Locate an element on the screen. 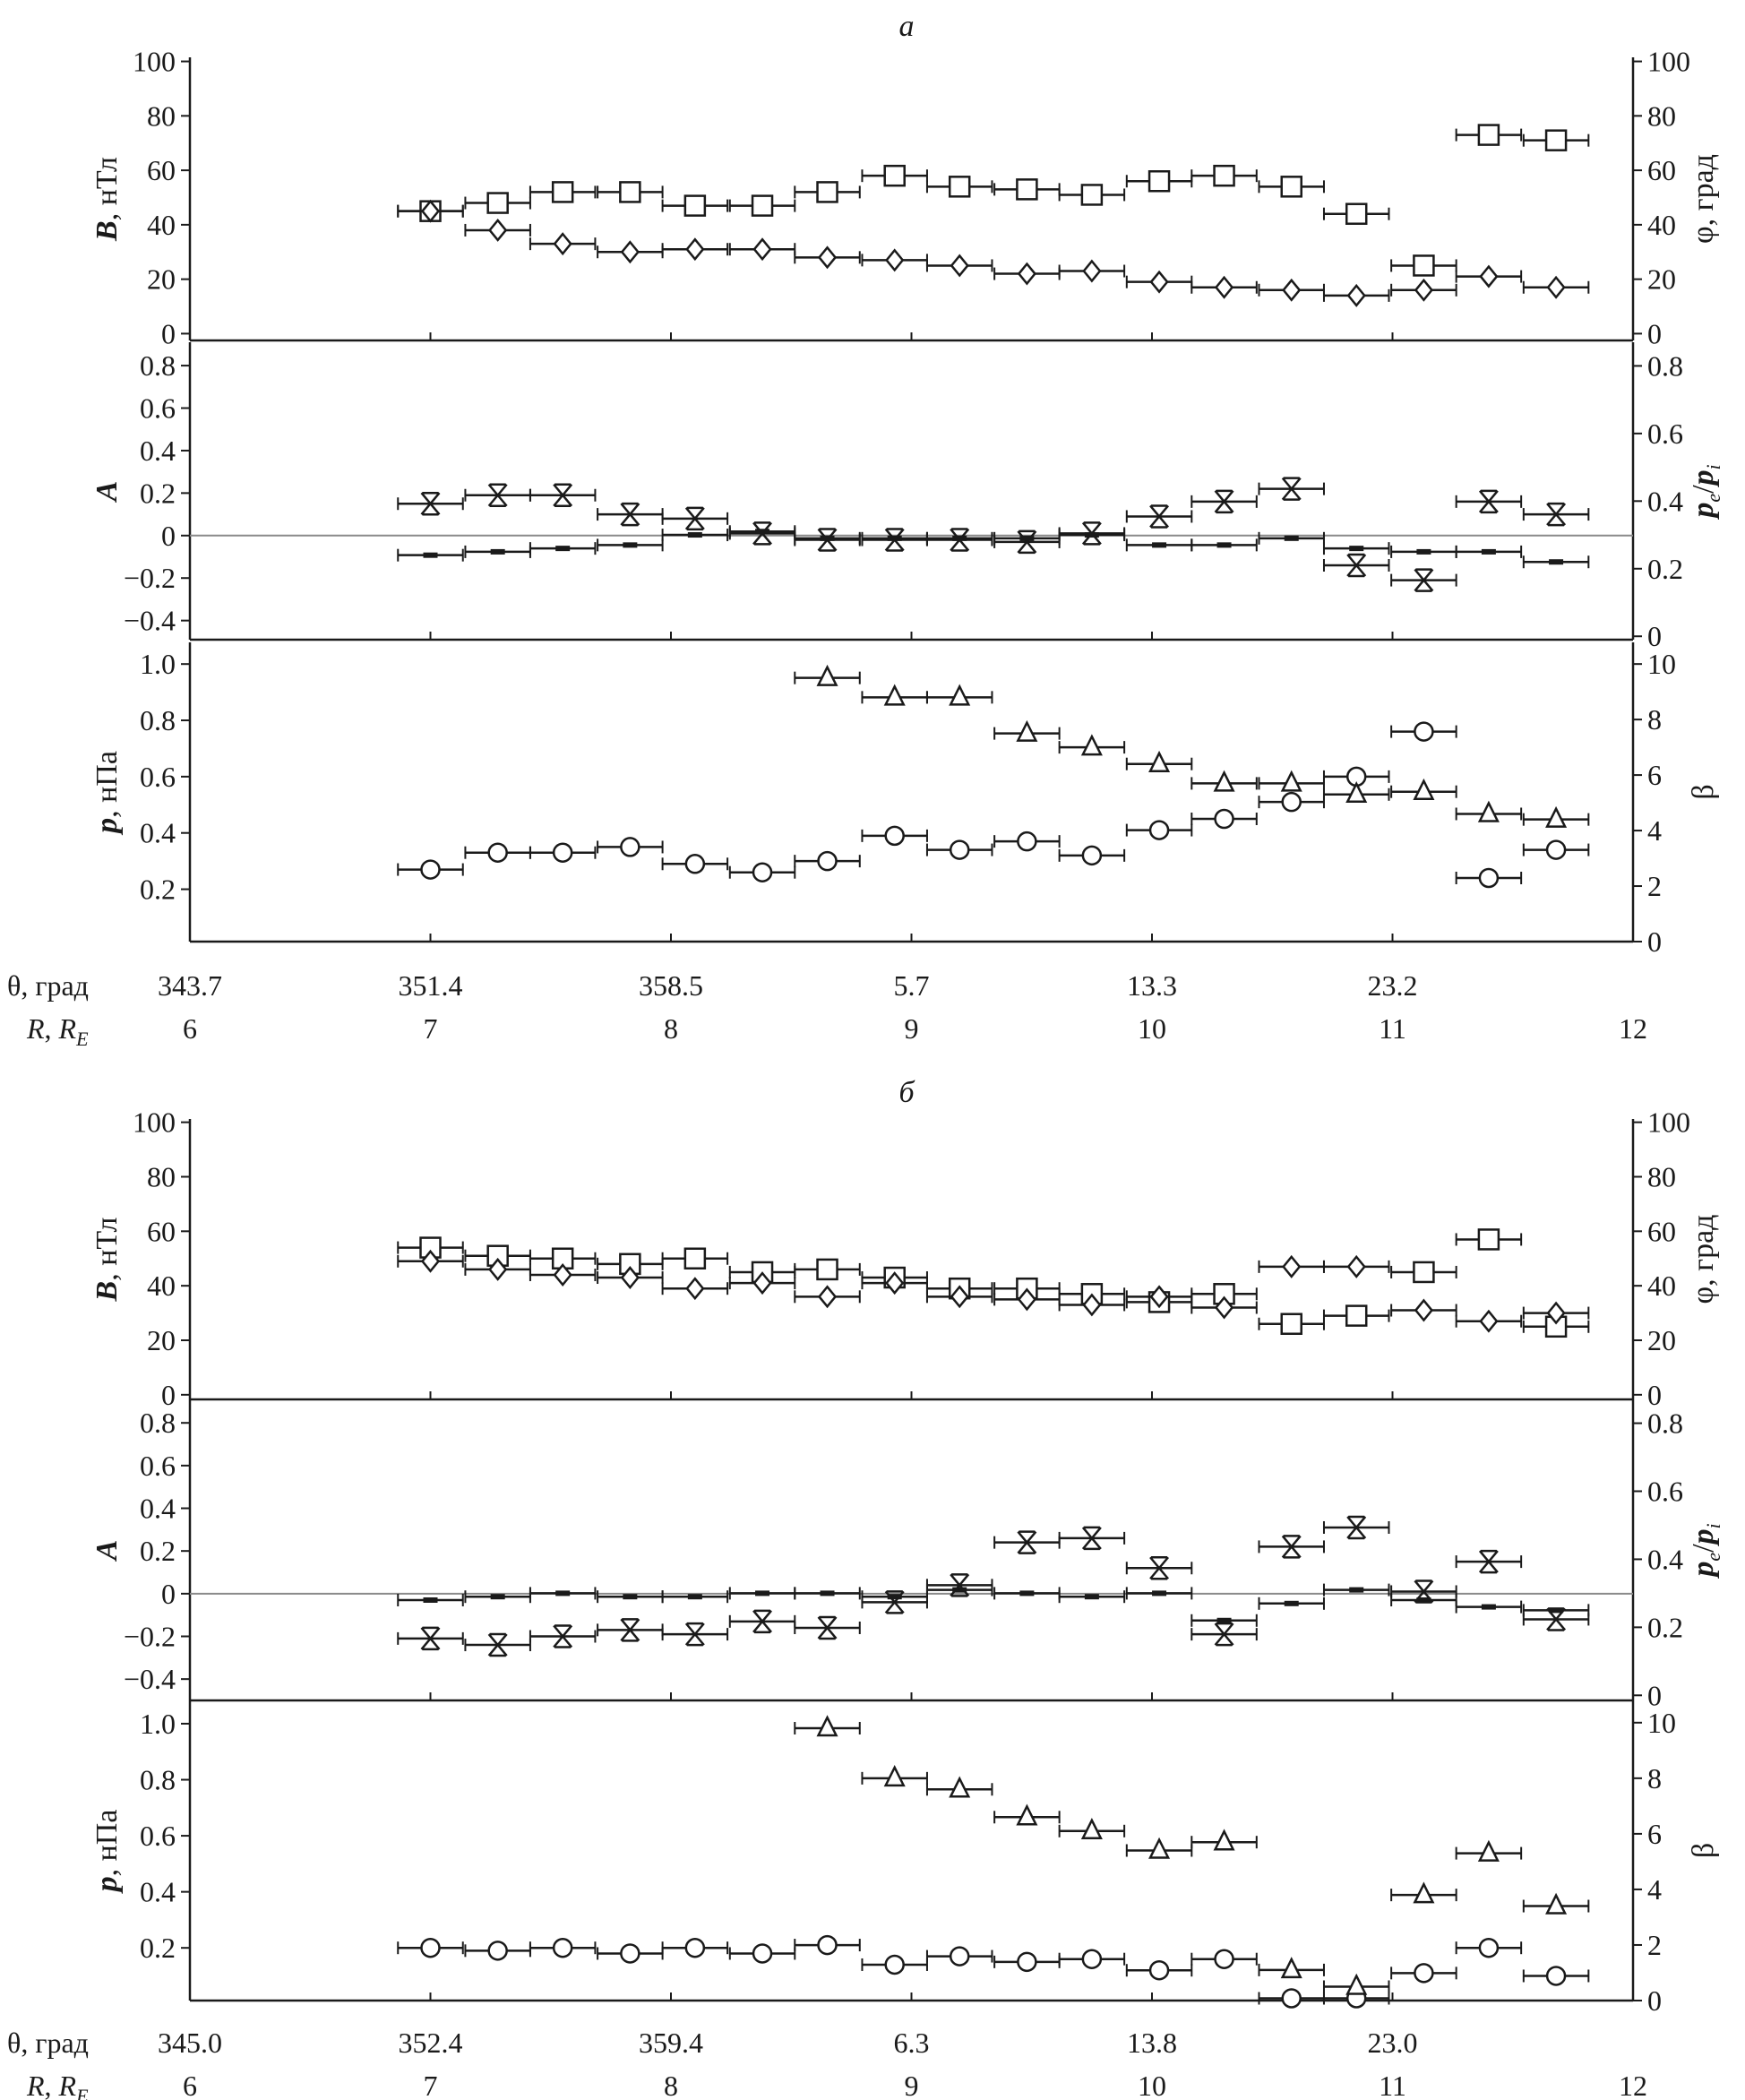  series-diamond is located at coordinates (994, 253).